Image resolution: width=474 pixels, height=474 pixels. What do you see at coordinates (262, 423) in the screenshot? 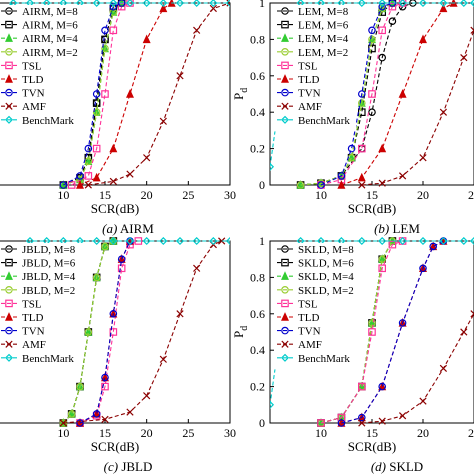
I see `y-tick-label: 0` at bounding box center [262, 423].